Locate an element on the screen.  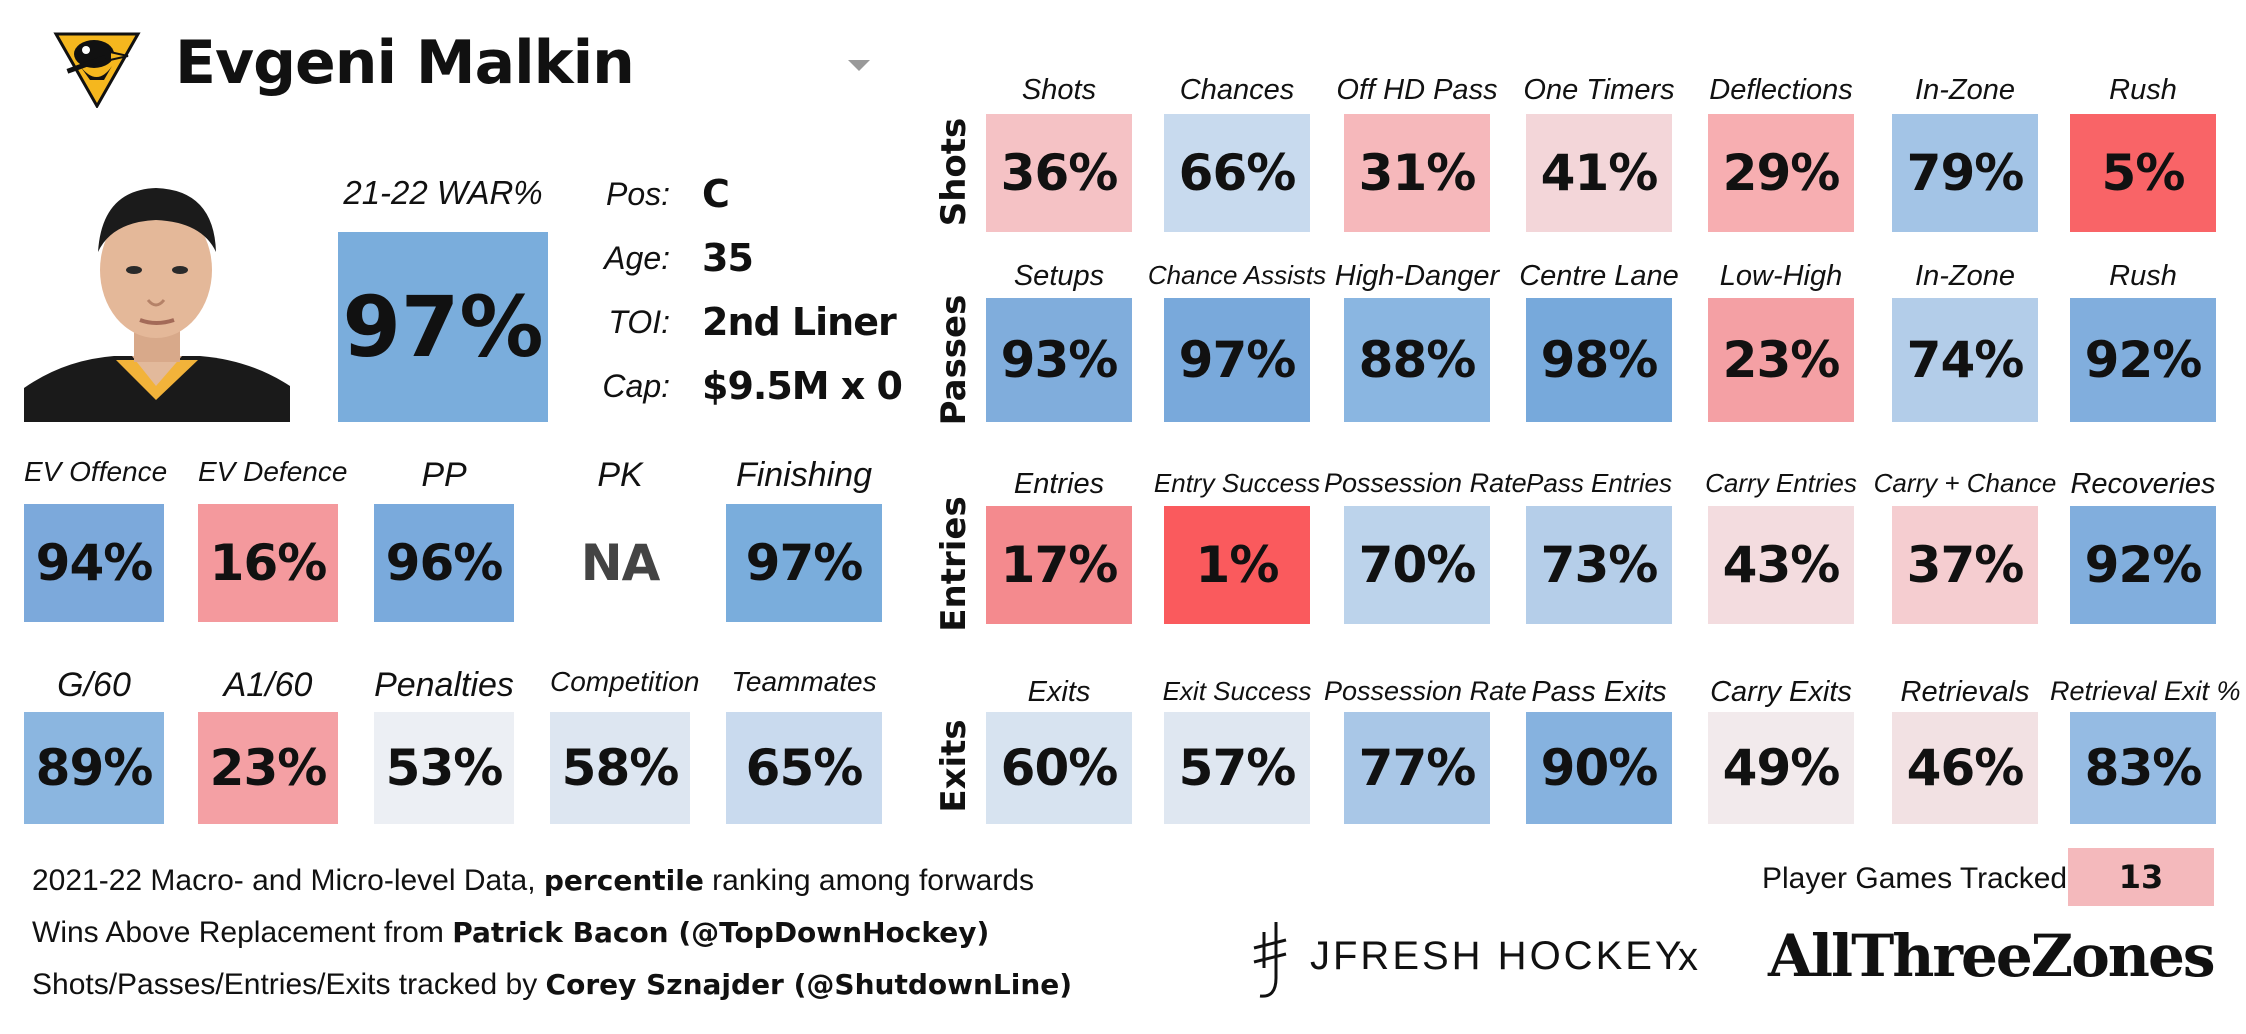
macro-label: PP is located at coordinates (444, 475).